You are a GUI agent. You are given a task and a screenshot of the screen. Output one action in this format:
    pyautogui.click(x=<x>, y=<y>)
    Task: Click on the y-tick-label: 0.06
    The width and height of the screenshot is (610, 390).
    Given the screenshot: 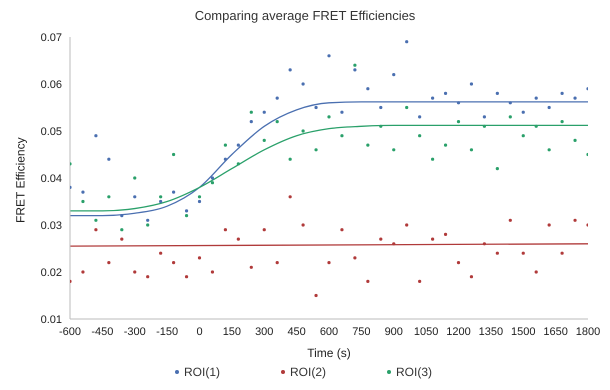 What is the action you would take?
    pyautogui.click(x=51, y=84)
    